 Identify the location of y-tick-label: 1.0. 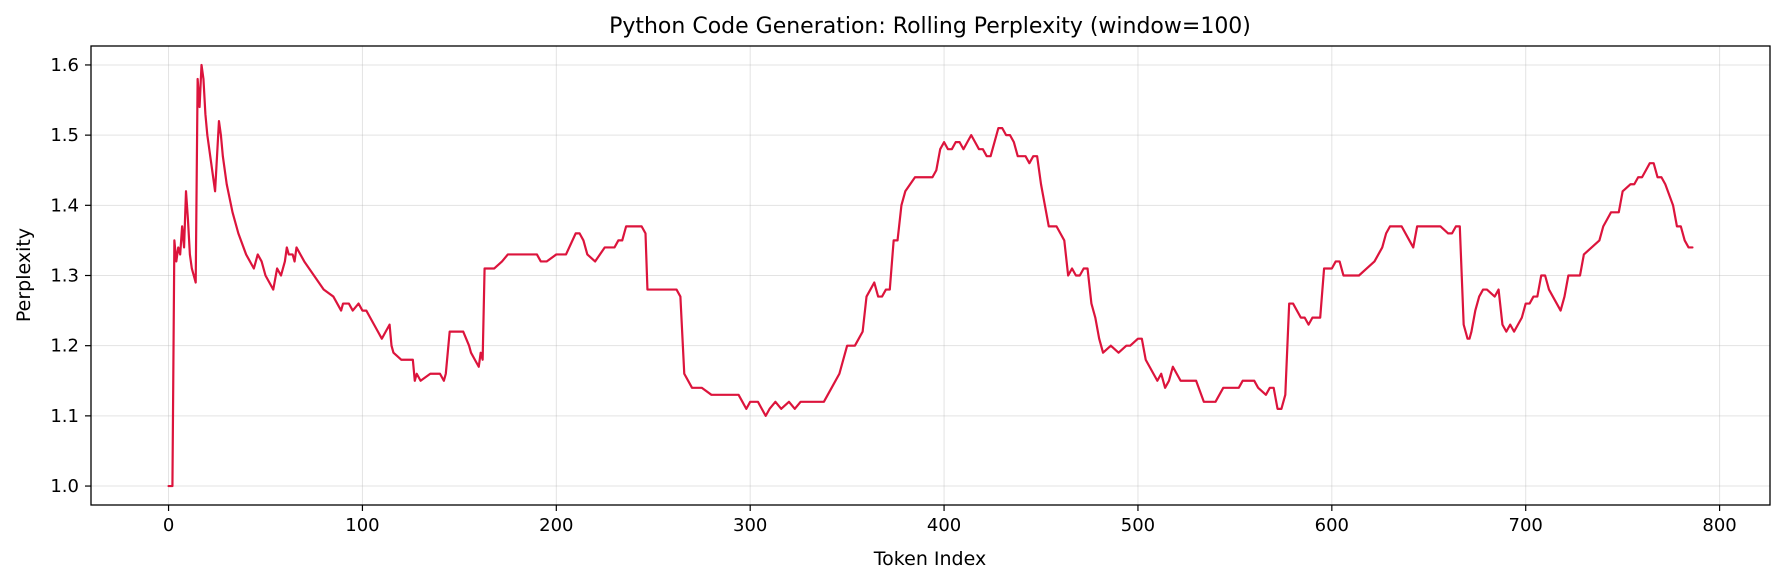
(64, 486).